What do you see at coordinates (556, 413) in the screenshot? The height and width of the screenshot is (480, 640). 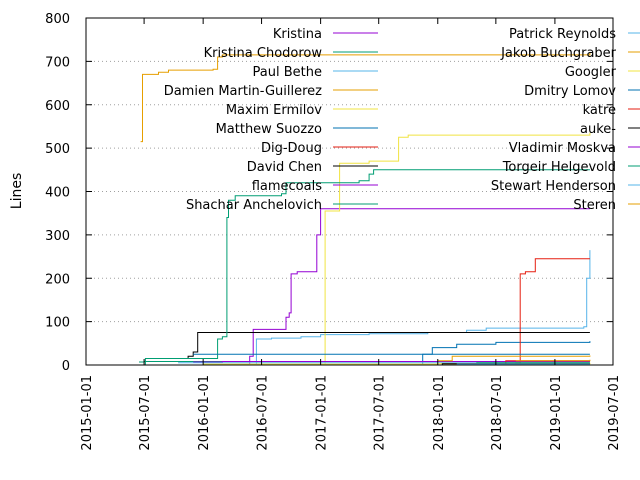 I see `x-tick-label: 2019-01-01` at bounding box center [556, 413].